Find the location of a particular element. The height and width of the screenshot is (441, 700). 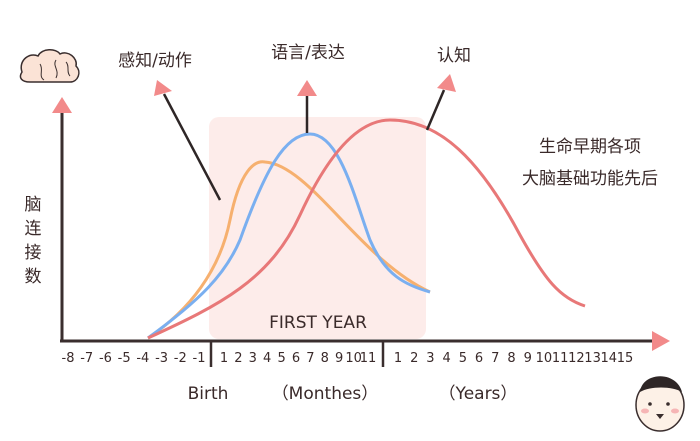

x-tick-label: -3 is located at coordinates (161, 358).